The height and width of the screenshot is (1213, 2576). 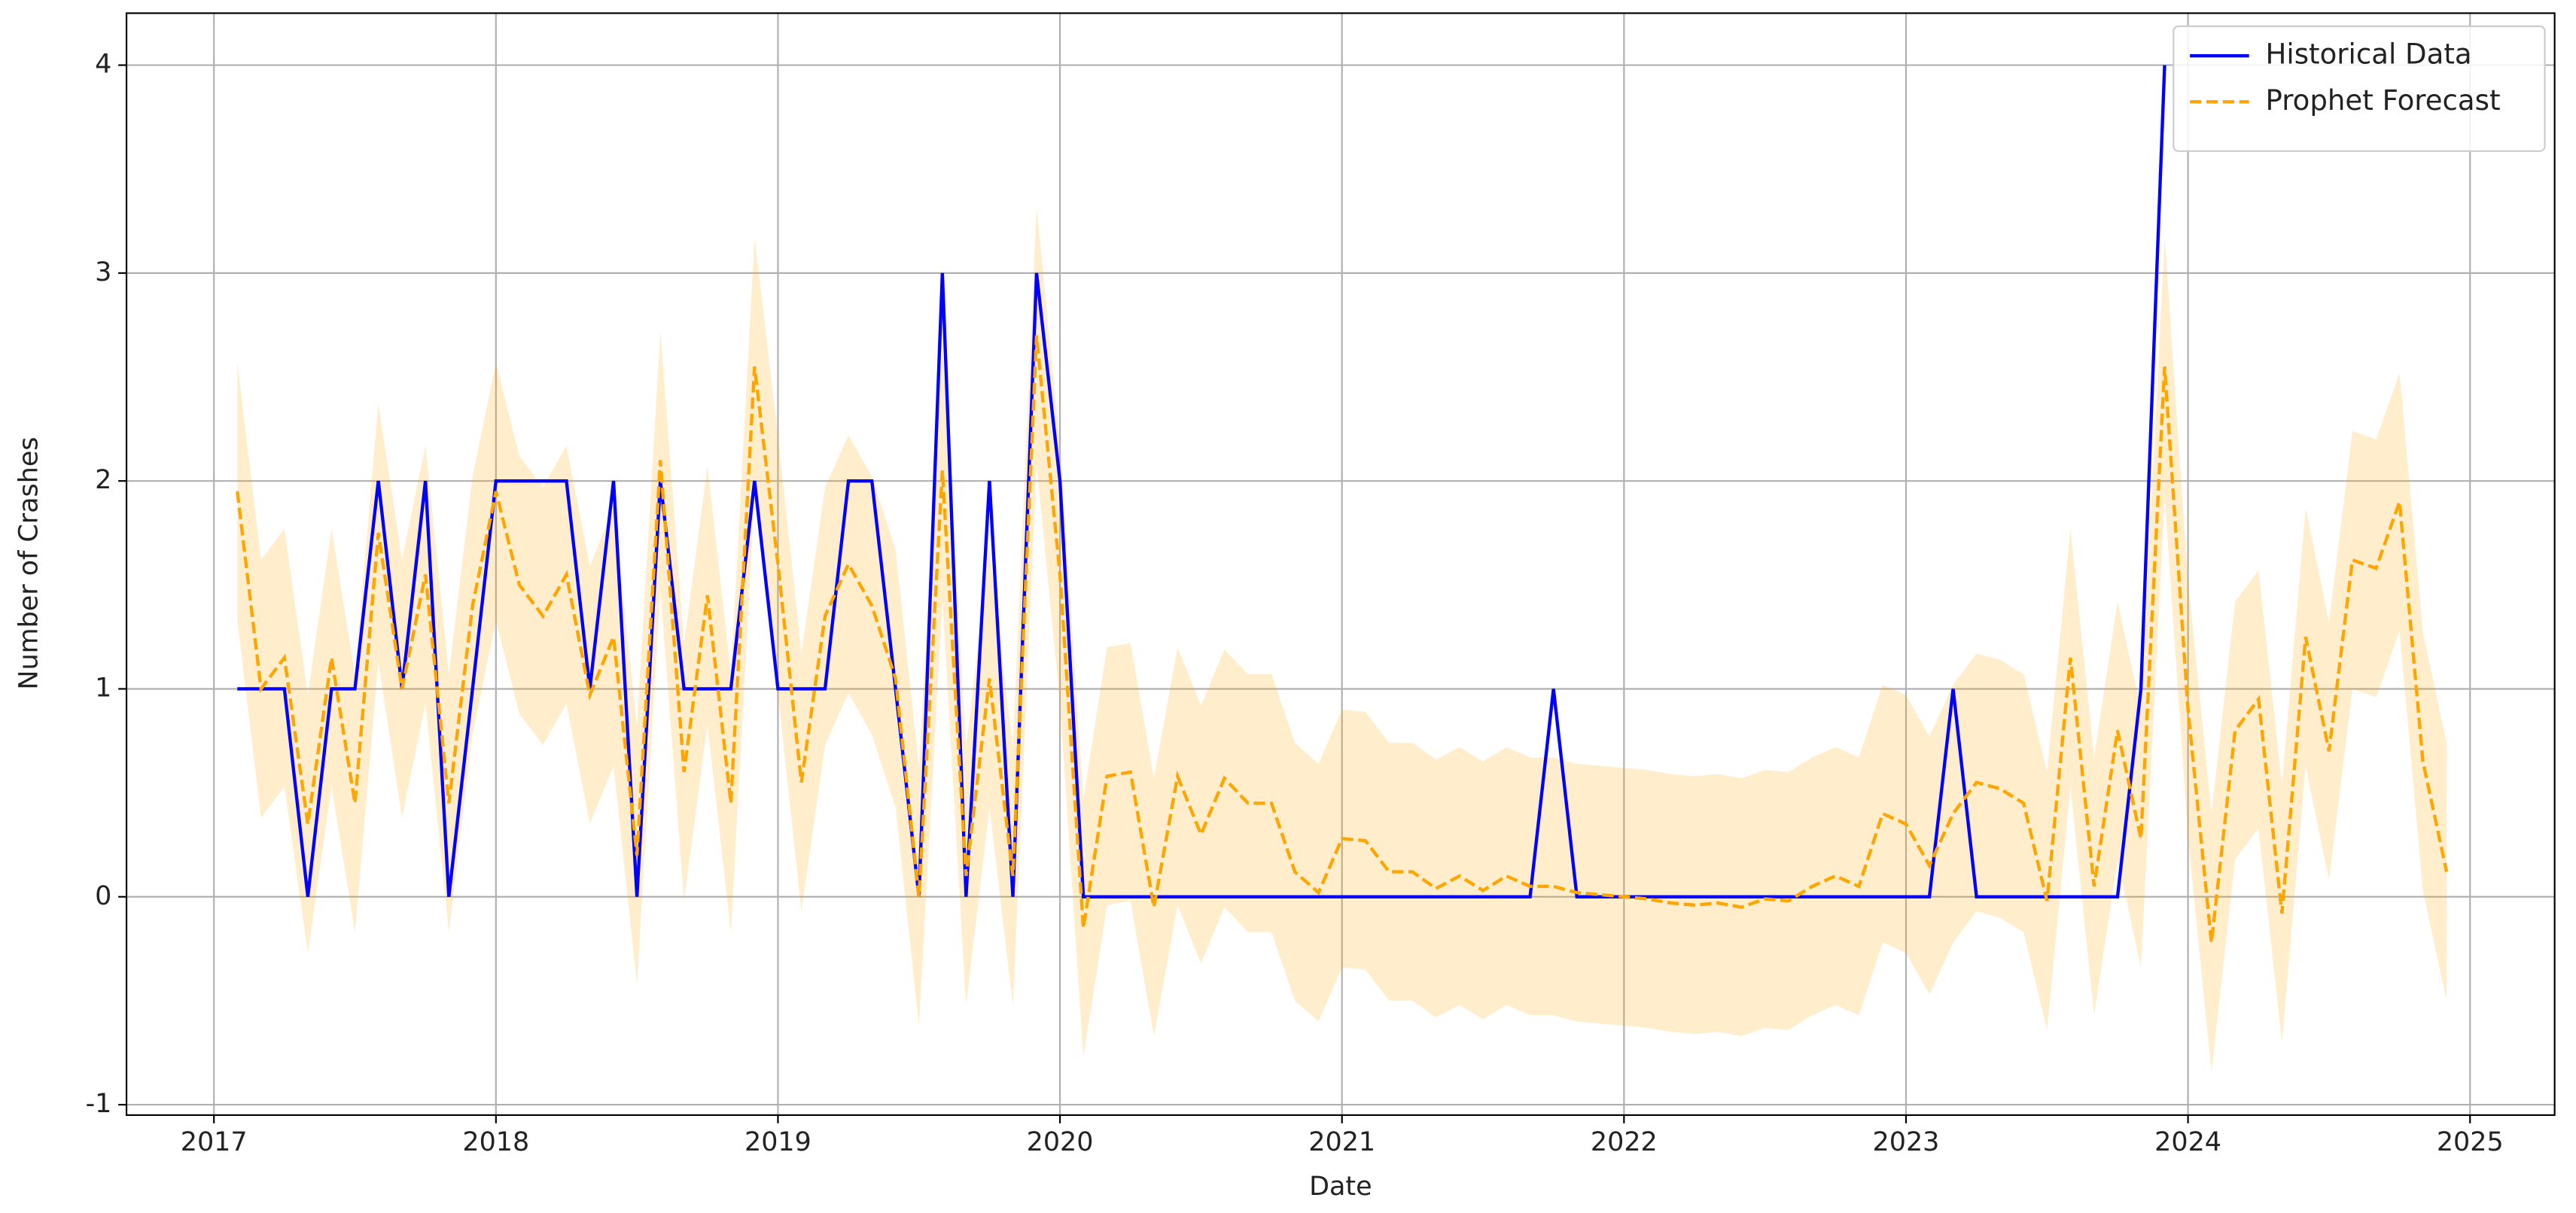 I want to click on y-tick-label: 0, so click(x=103, y=896).